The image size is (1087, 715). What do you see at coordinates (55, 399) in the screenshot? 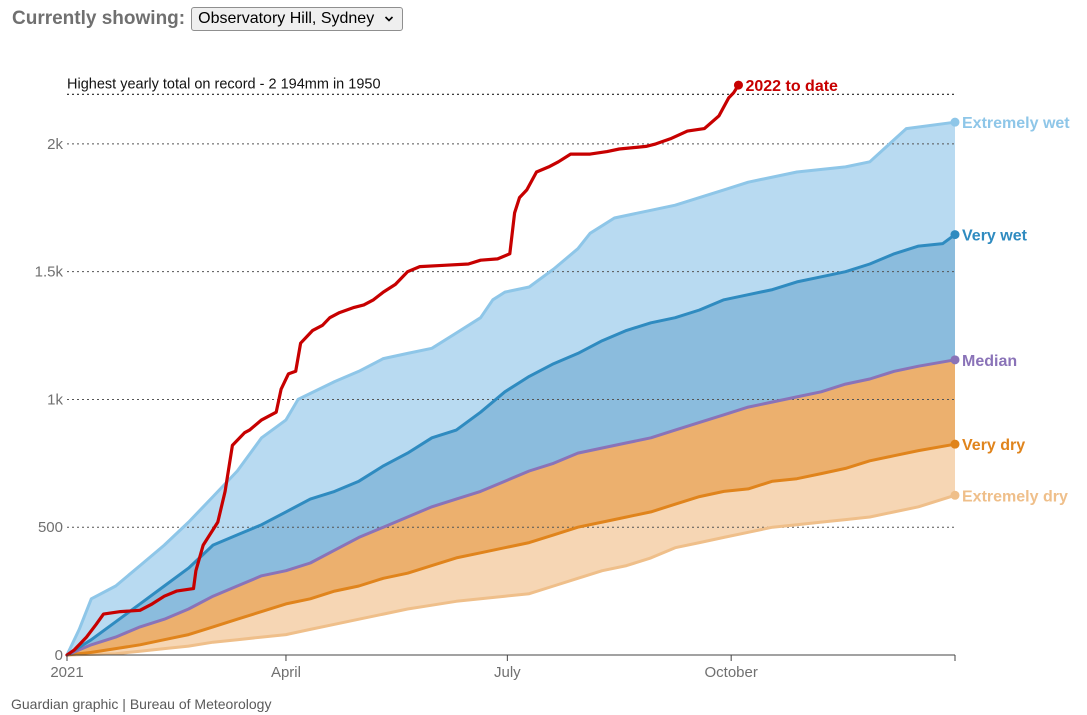
I see `y-tick-label: 1k` at bounding box center [55, 399].